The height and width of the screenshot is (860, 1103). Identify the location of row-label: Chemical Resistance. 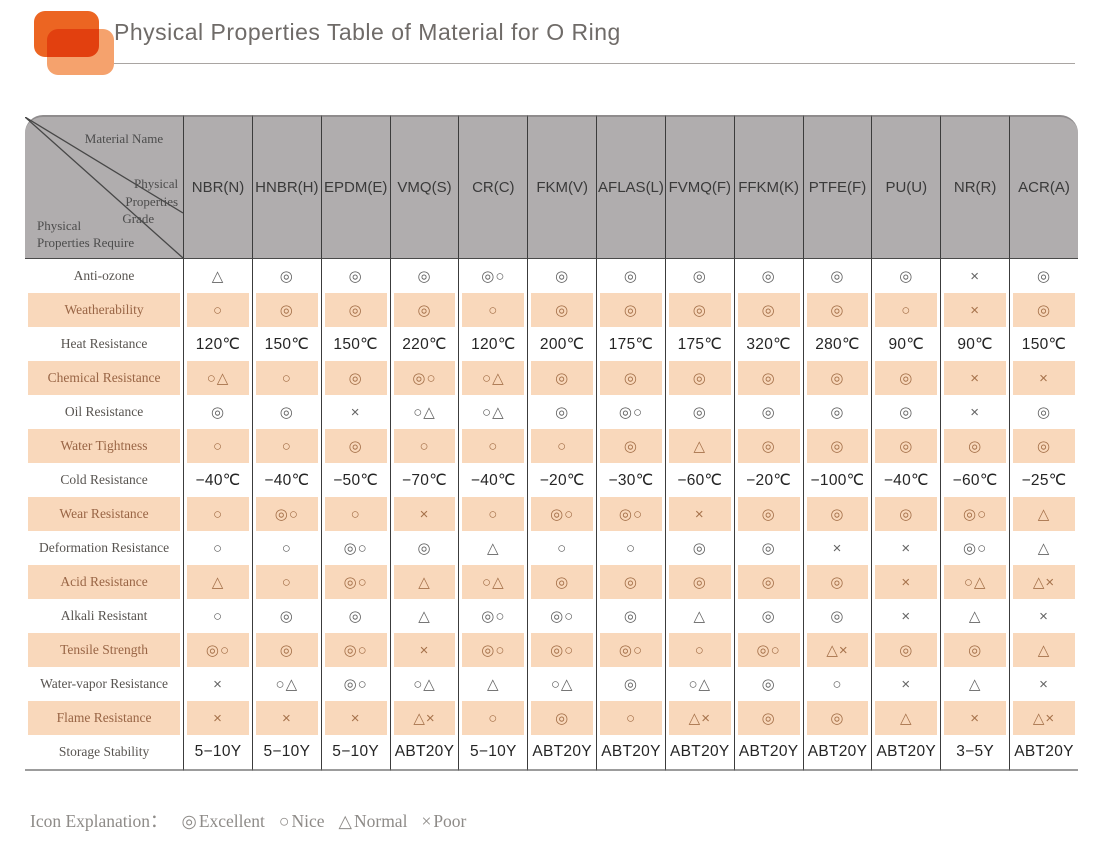
(104, 377).